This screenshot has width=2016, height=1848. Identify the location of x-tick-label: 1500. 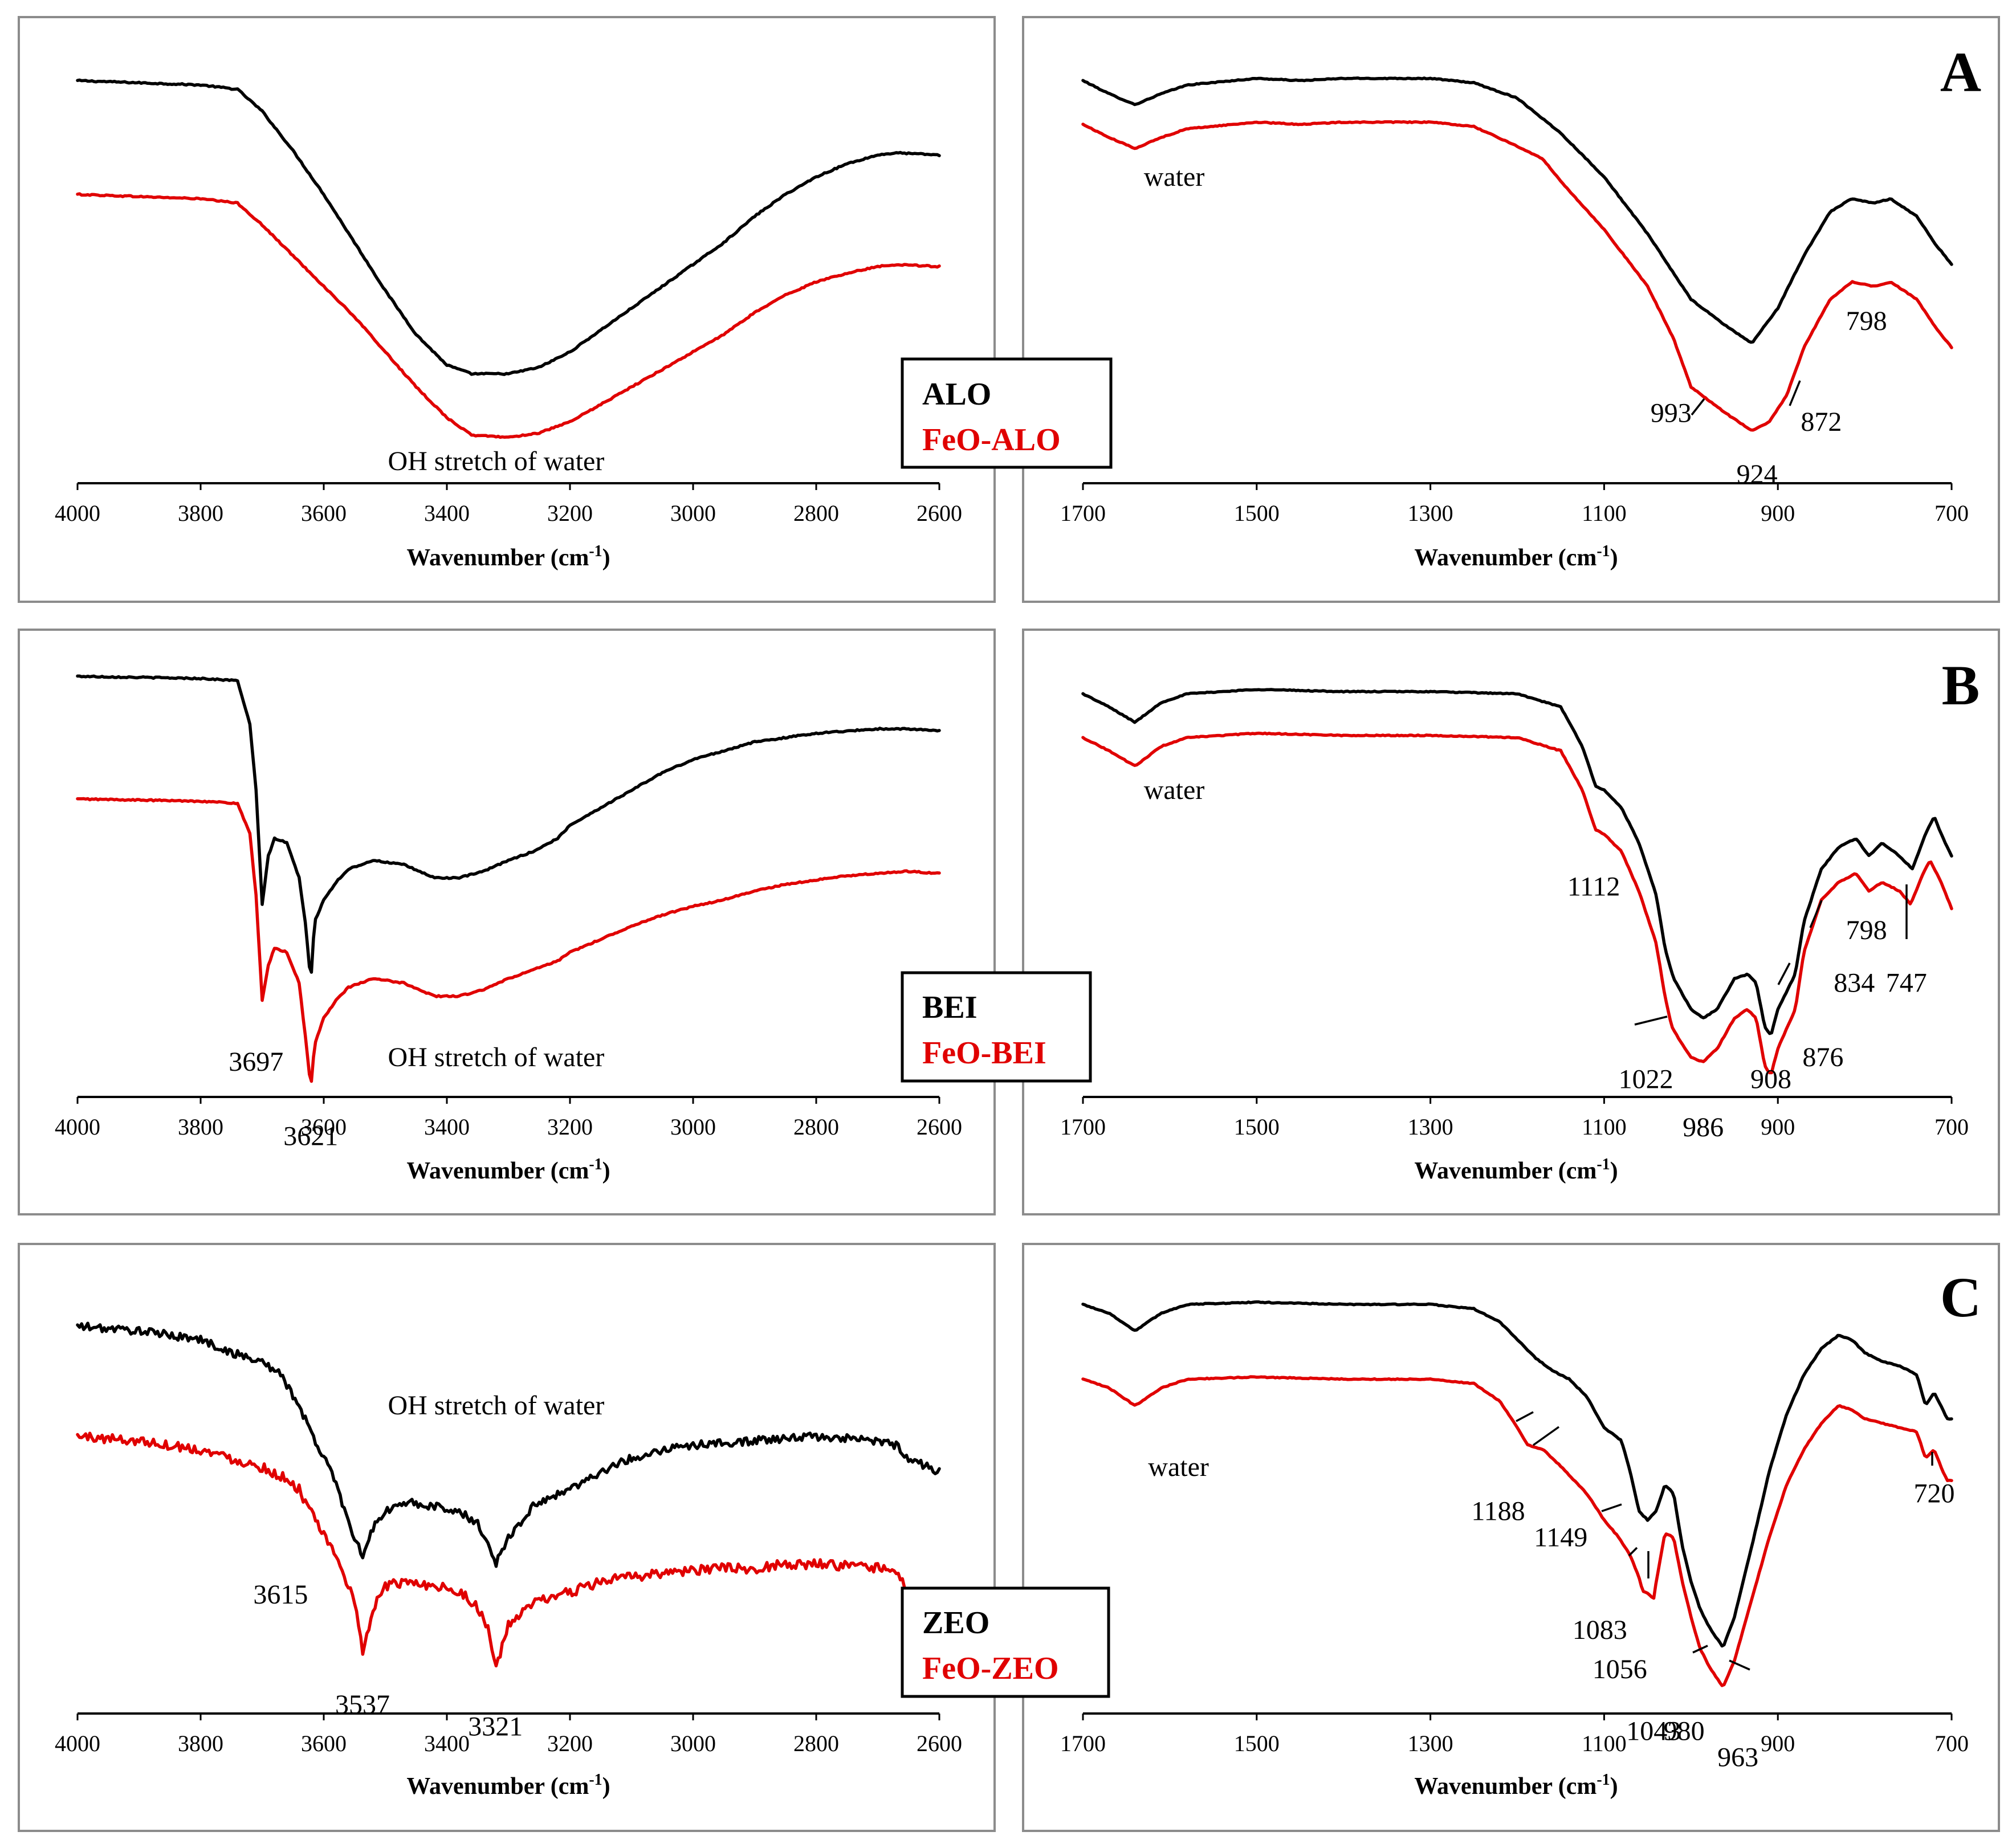
(1257, 513).